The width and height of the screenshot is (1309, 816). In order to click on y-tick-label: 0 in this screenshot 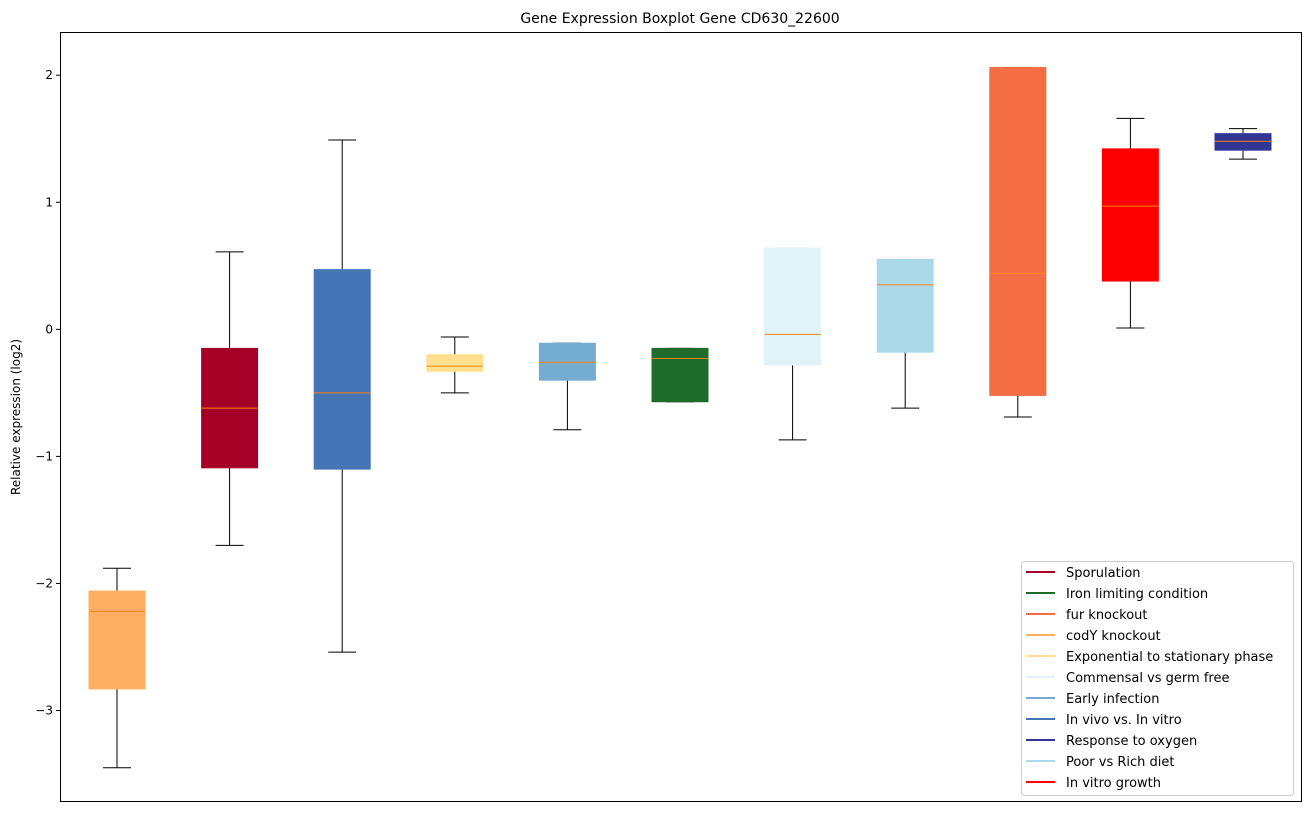, I will do `click(49, 329)`.